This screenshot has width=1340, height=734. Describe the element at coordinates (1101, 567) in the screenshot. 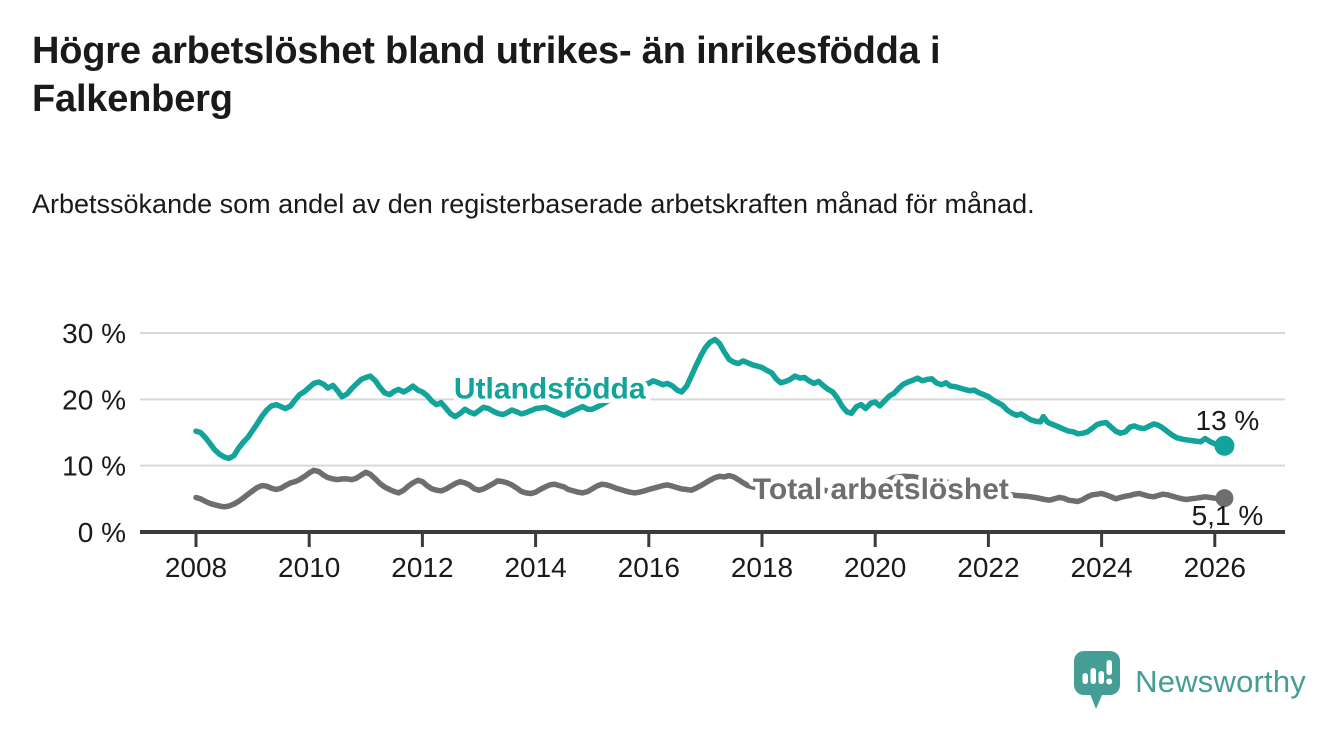

I see `x-tick-label: 2024` at that location.